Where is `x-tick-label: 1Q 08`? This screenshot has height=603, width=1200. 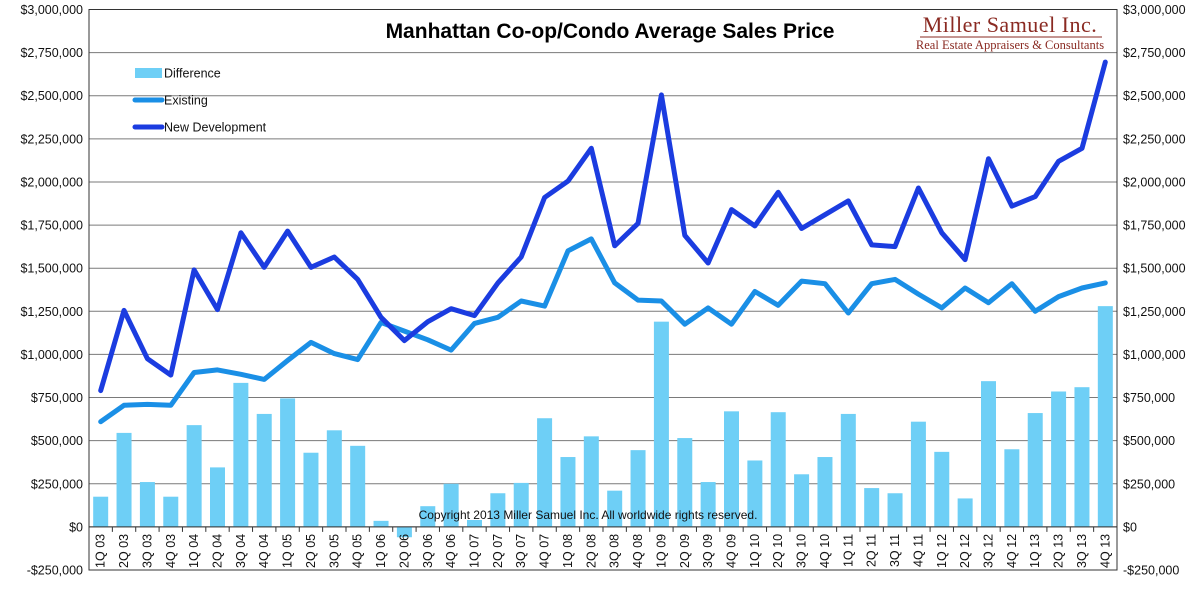 x-tick-label: 1Q 08 is located at coordinates (568, 551).